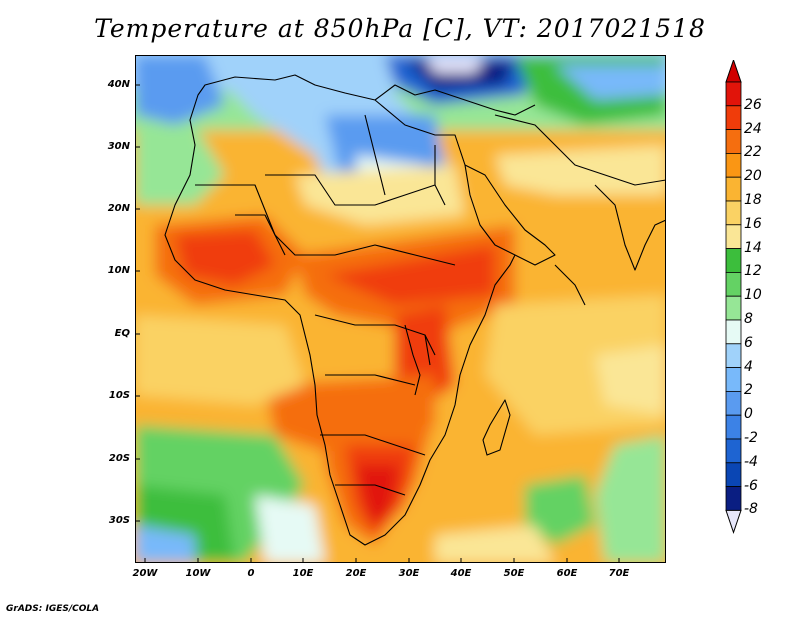  I want to click on lat-tick-label: 30S, so click(119, 520).